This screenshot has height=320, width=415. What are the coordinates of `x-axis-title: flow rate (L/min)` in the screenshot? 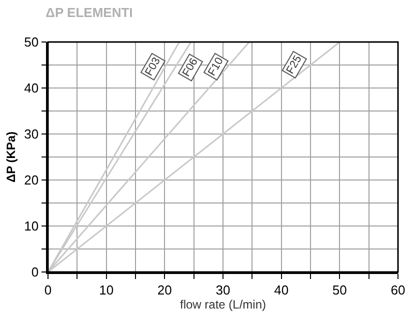 It's located at (223, 305).